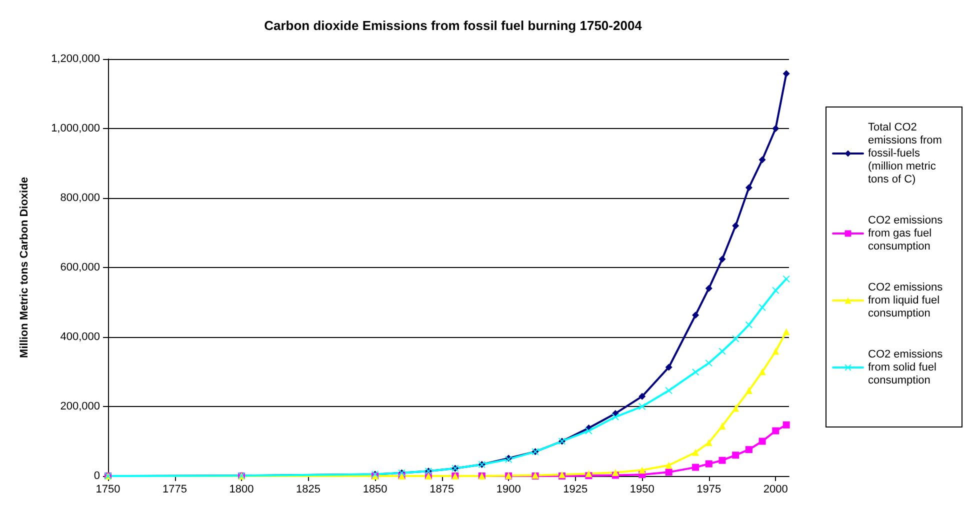 Image resolution: width=972 pixels, height=508 pixels. I want to click on x-tick-label: 1775, so click(175, 490).